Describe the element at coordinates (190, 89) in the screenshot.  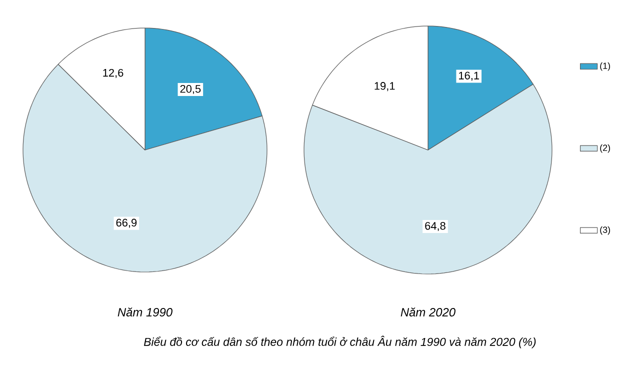
I see `data-label: 20,5` at that location.